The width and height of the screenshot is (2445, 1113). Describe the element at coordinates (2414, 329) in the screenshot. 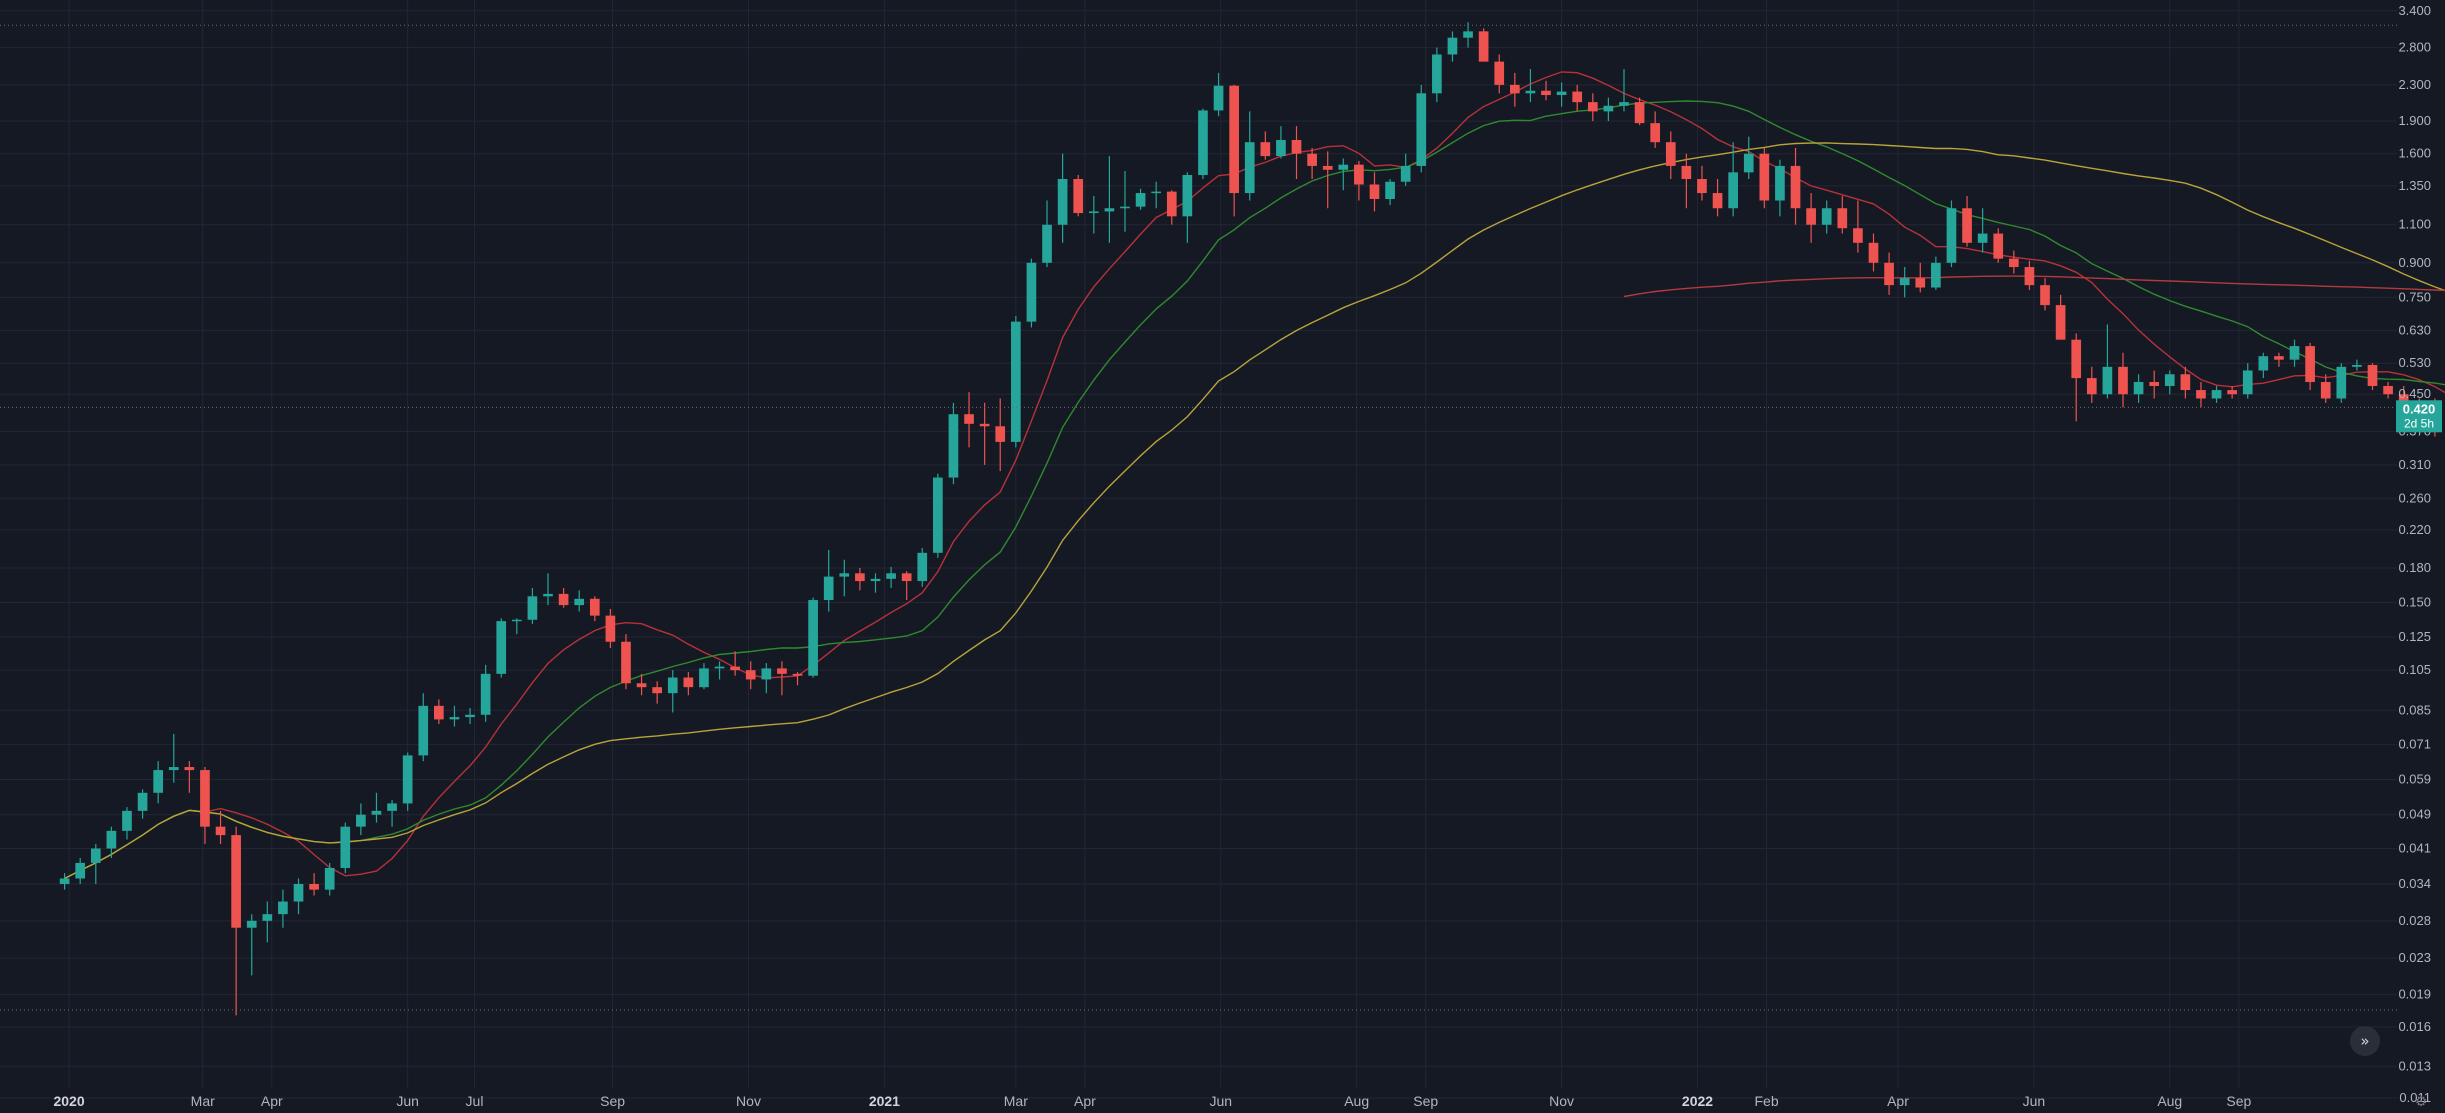

I see `y-tick-label: 0.630` at that location.